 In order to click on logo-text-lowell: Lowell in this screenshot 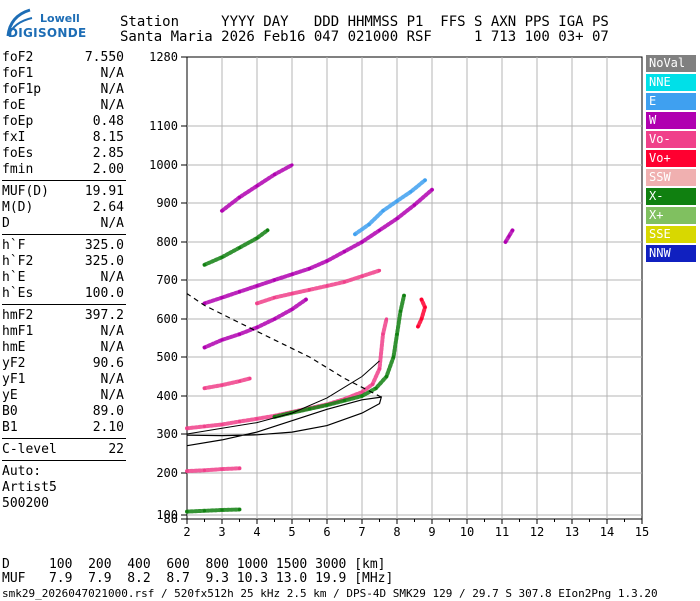, I will do `click(60, 18)`.